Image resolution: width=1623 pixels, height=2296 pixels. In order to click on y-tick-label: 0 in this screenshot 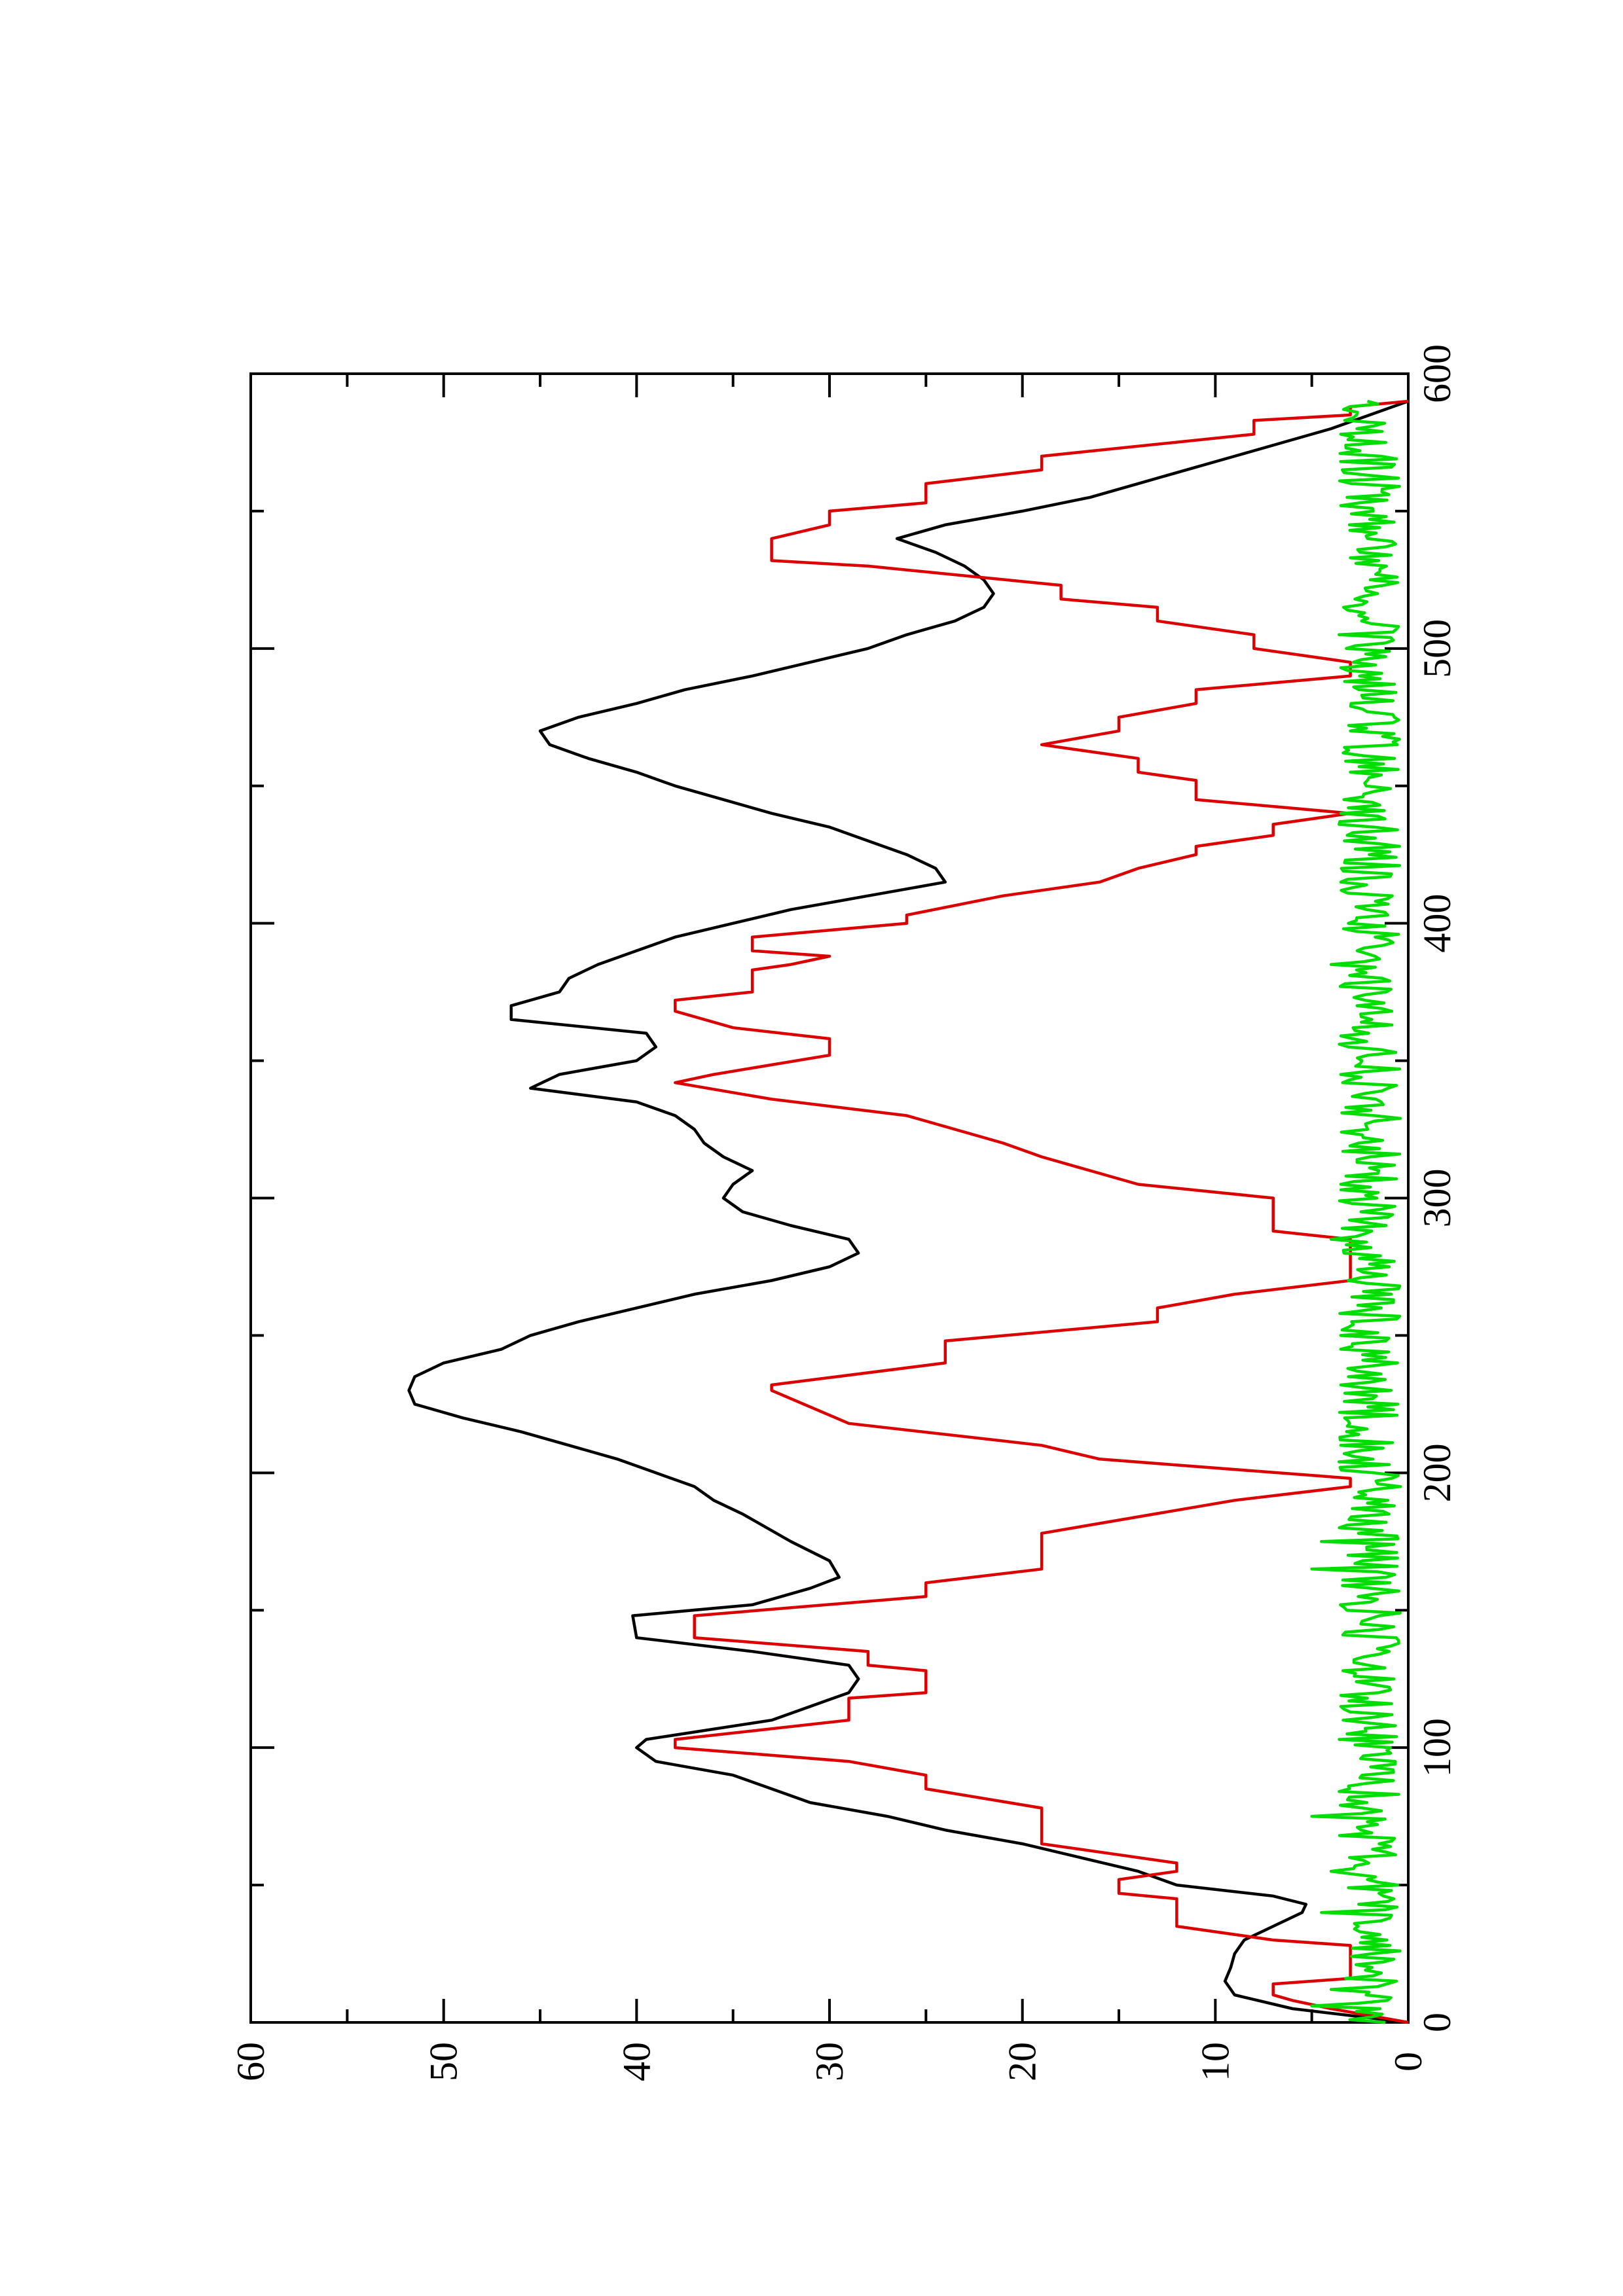, I will do `click(1408, 2062)`.